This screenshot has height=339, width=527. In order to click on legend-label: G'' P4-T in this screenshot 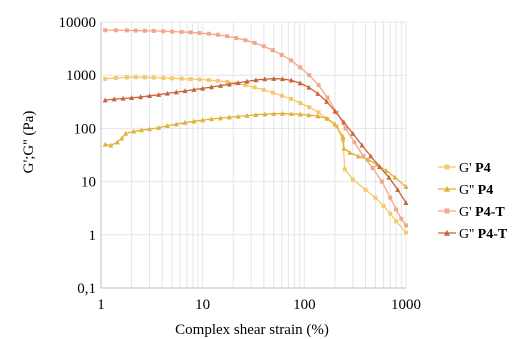, I will do `click(483, 234)`.